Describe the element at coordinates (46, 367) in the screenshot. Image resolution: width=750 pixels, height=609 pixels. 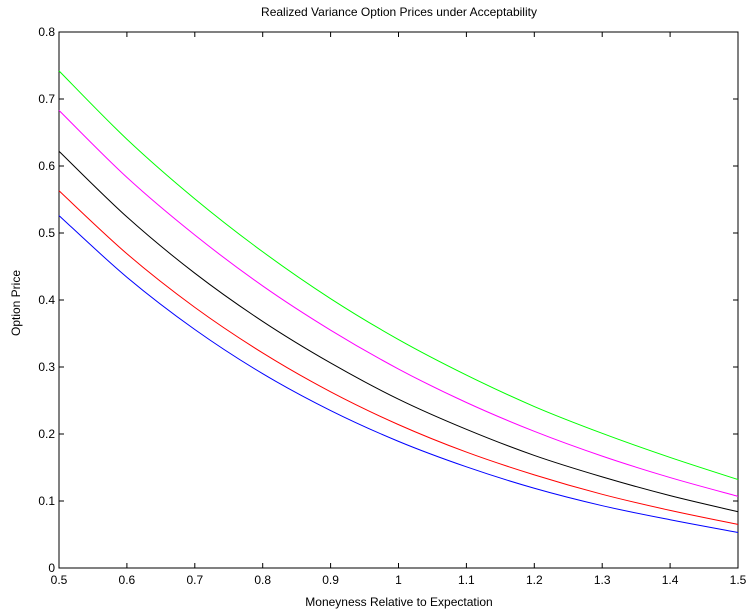
I see `y-tick-label: 0.3` at that location.